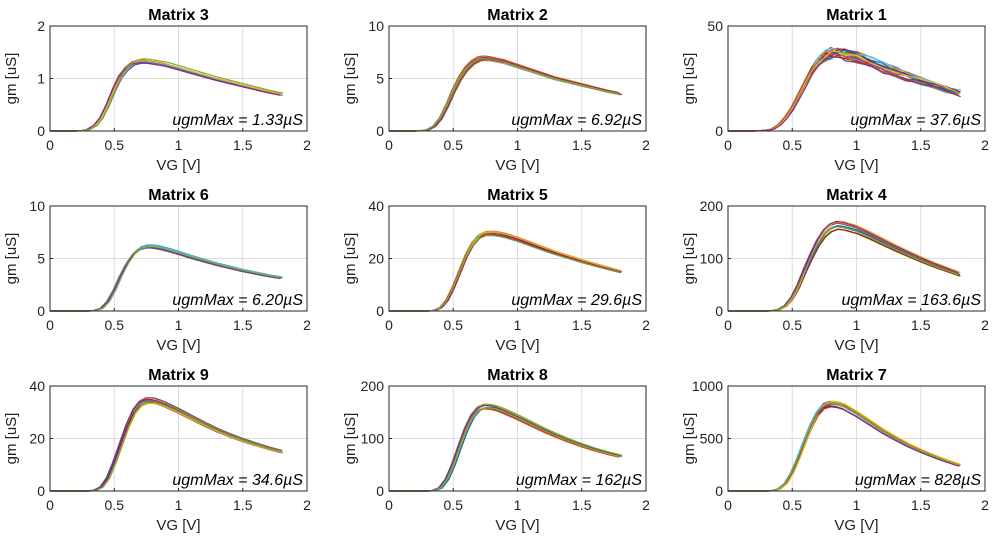 Image resolution: width=1000 pixels, height=546 pixels. I want to click on chart-title: Matrix 3, so click(178, 15).